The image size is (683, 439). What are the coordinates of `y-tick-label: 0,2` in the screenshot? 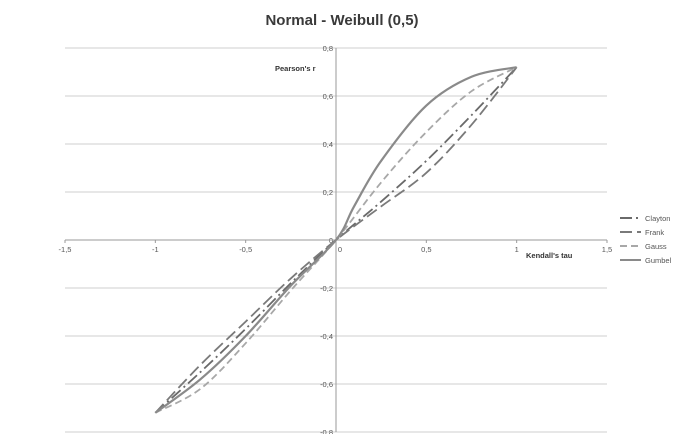 It's located at (328, 192).